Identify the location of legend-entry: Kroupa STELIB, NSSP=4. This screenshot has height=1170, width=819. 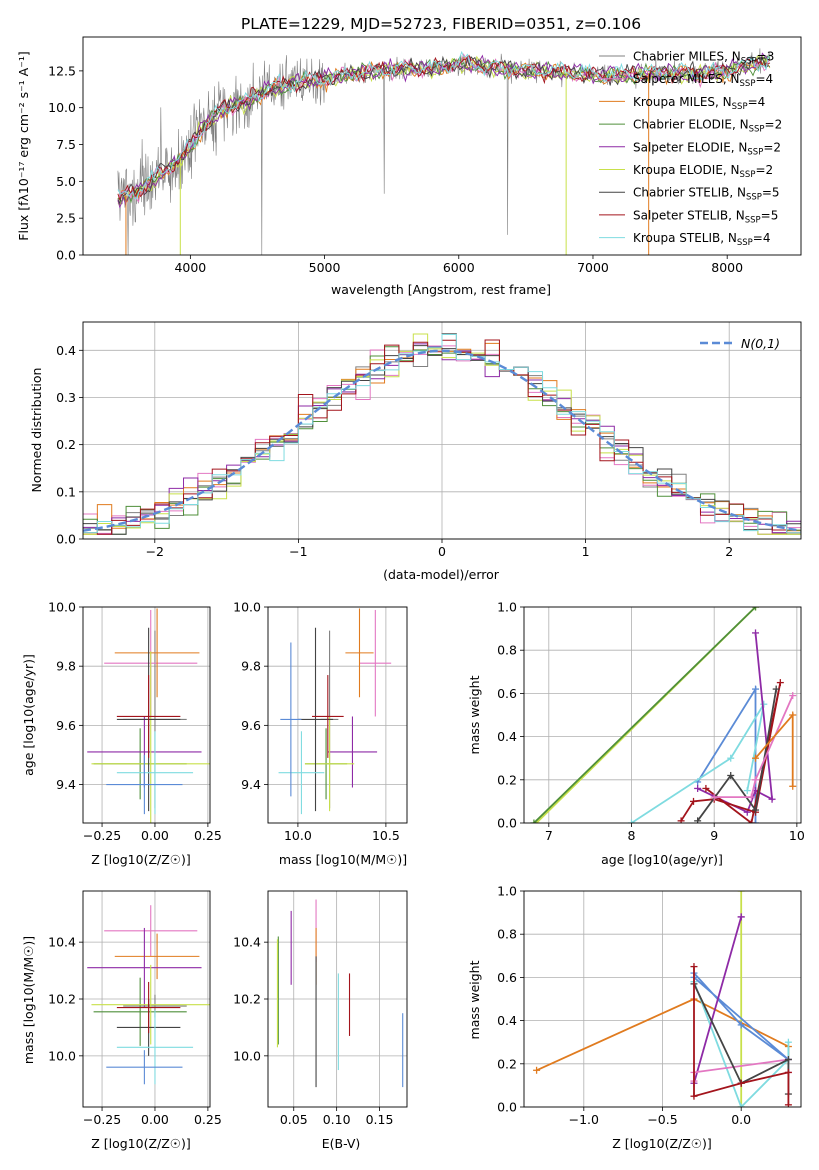
(702, 239).